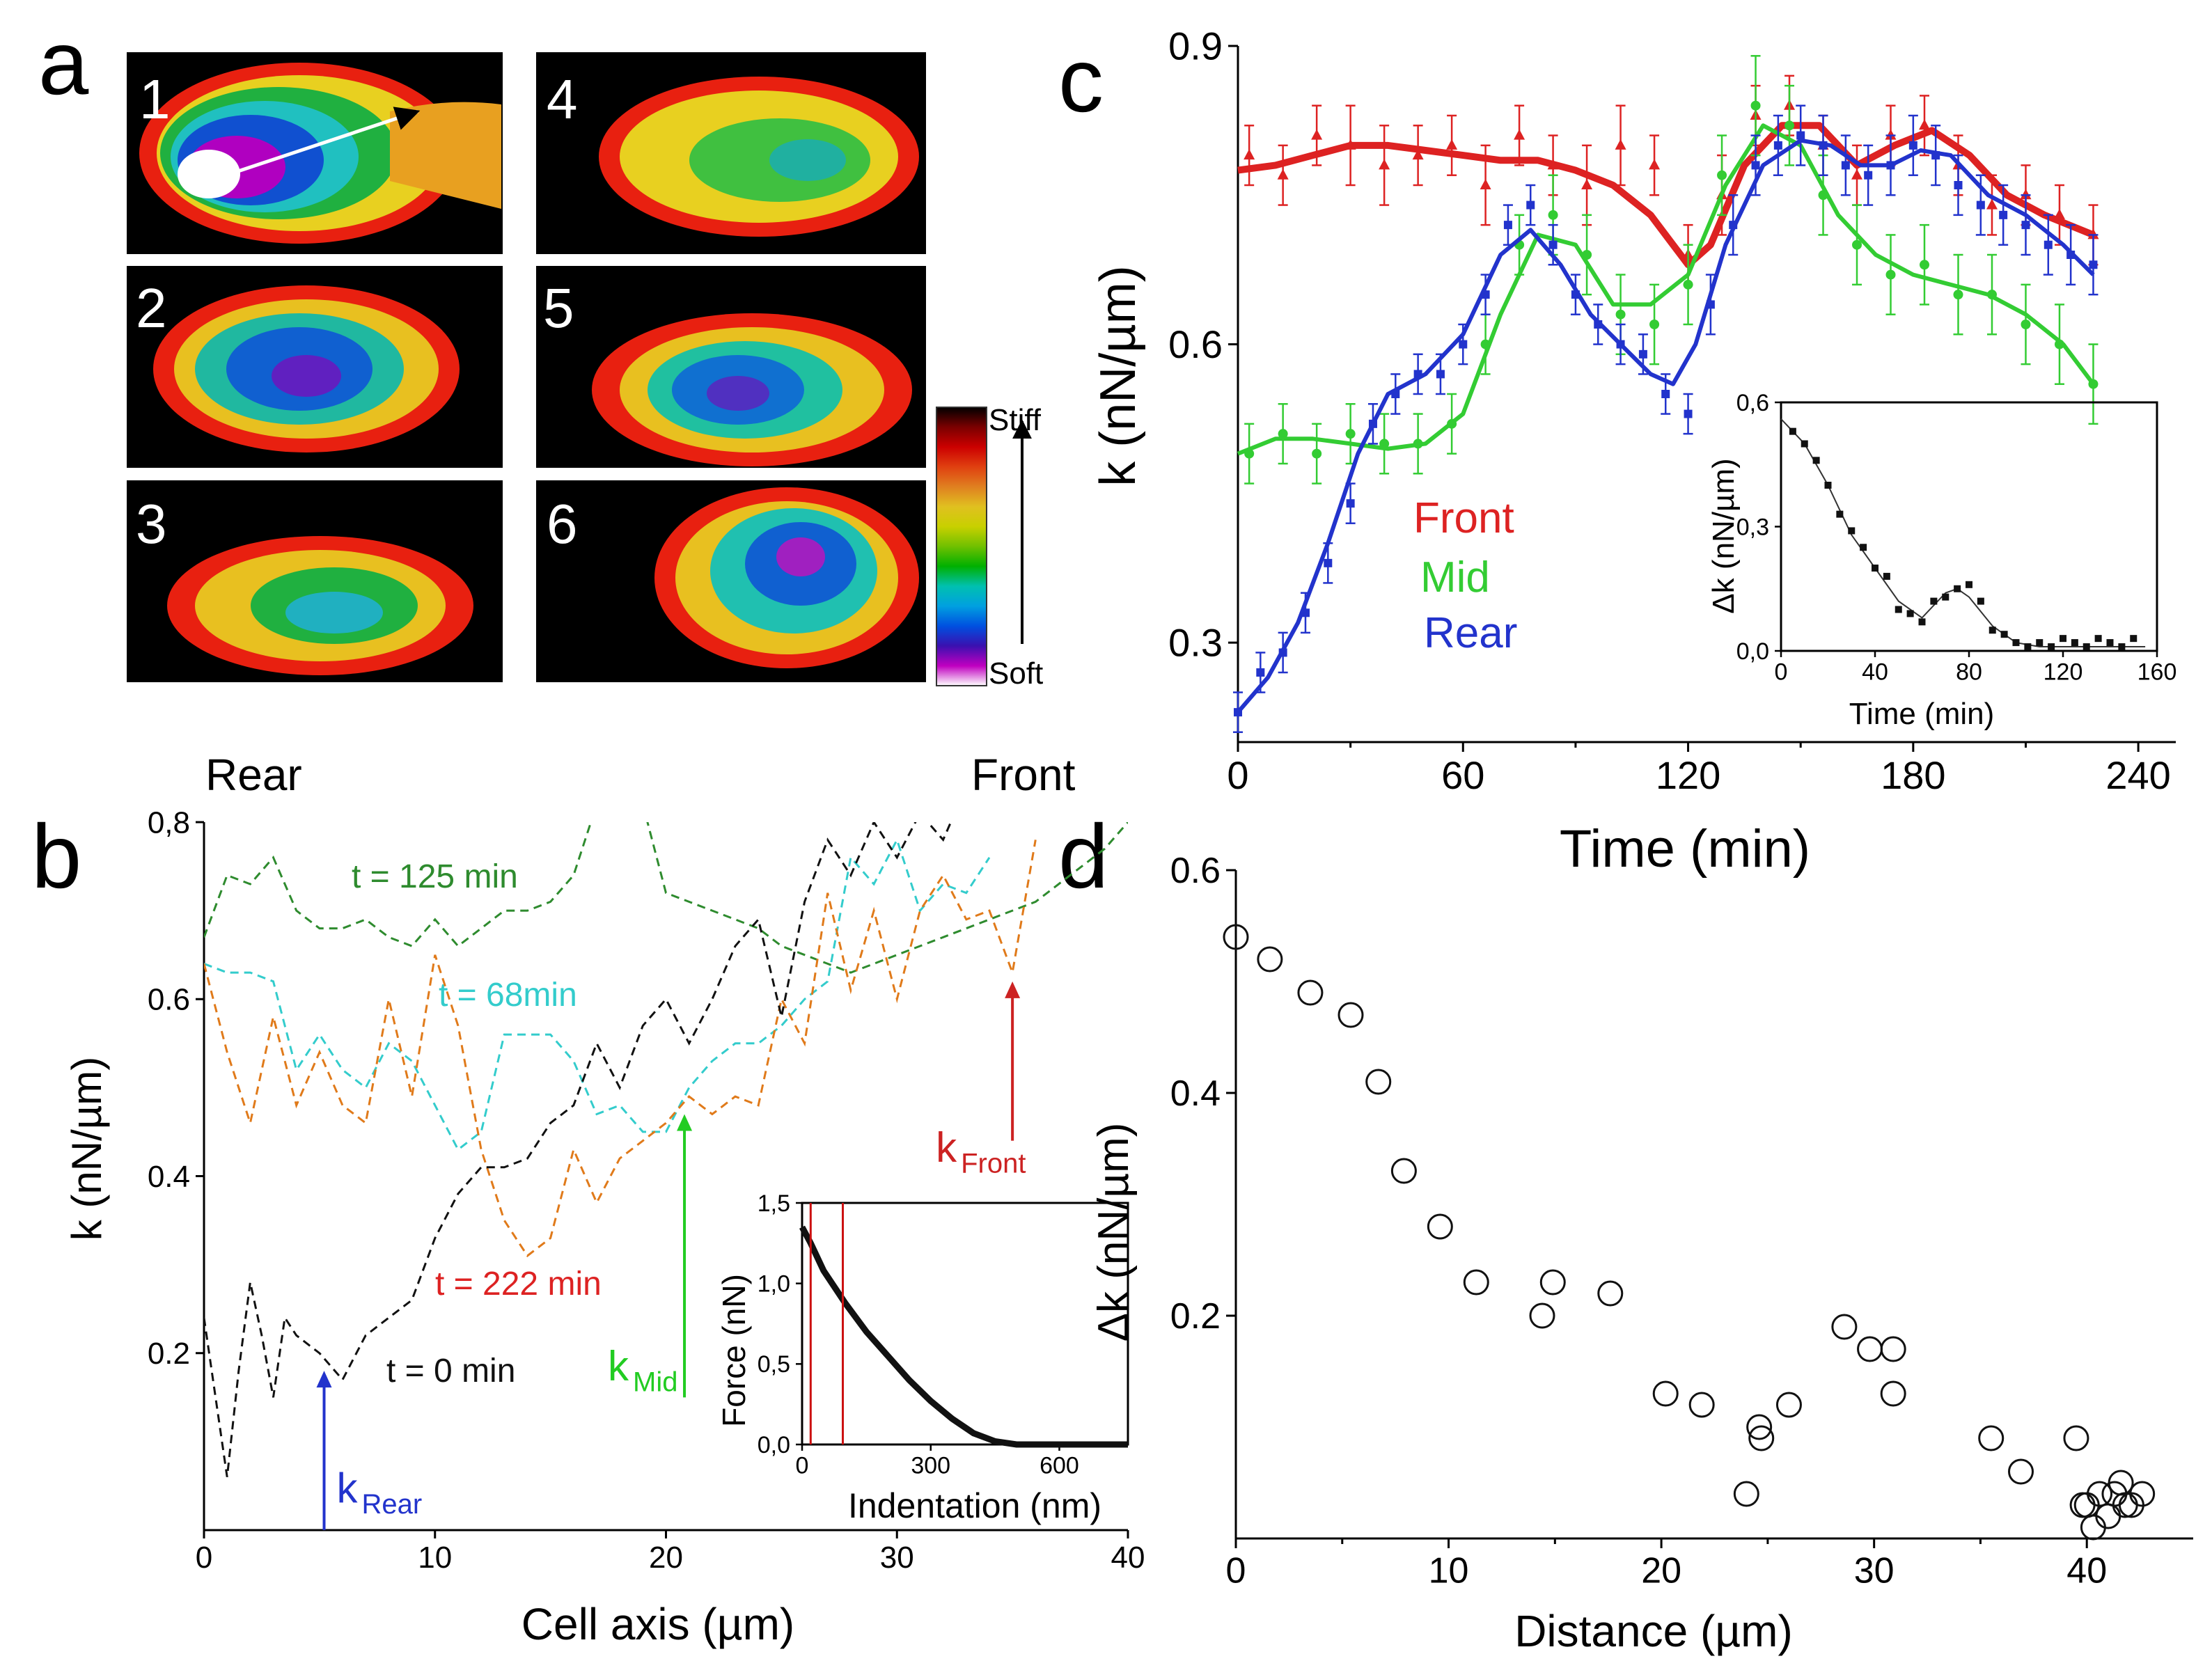 This screenshot has width=2212, height=1677. What do you see at coordinates (802, 1465) in the screenshot?
I see `b-inset-xtick-label: 0` at bounding box center [802, 1465].